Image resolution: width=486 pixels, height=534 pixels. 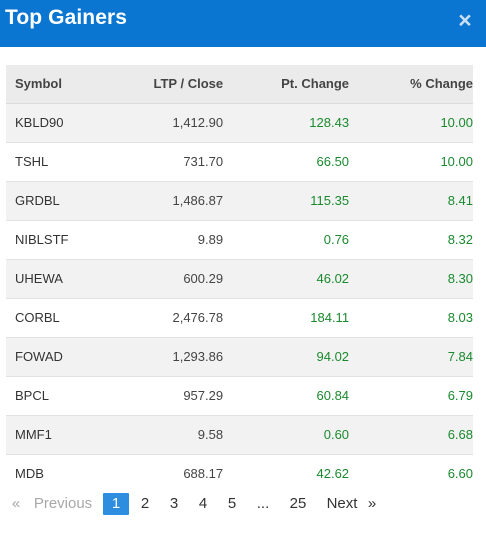 I want to click on modal-header: Top Gainers ×, so click(x=243, y=23).